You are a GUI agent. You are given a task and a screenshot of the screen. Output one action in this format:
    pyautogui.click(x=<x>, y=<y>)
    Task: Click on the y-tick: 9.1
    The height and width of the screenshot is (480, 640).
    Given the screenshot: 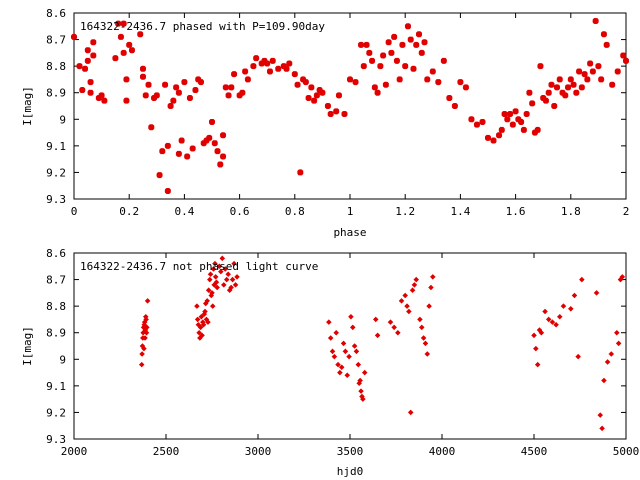 What is the action you would take?
    pyautogui.click(x=336, y=386)
    